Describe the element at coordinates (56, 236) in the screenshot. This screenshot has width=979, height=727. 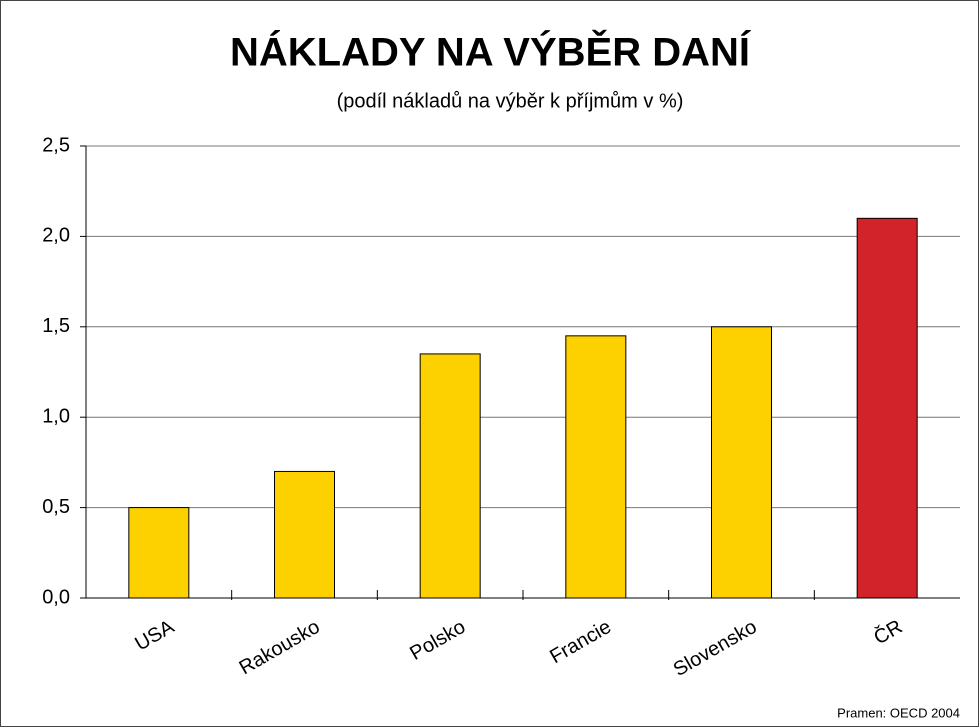
I see `y-tick-label: 2,0` at that location.